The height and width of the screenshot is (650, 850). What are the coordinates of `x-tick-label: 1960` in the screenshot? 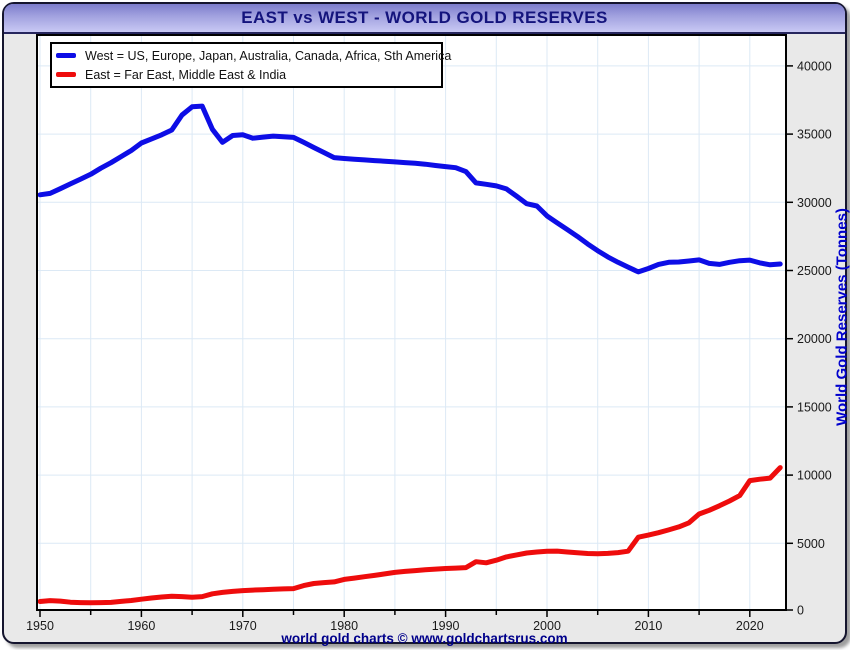 It's located at (141, 626).